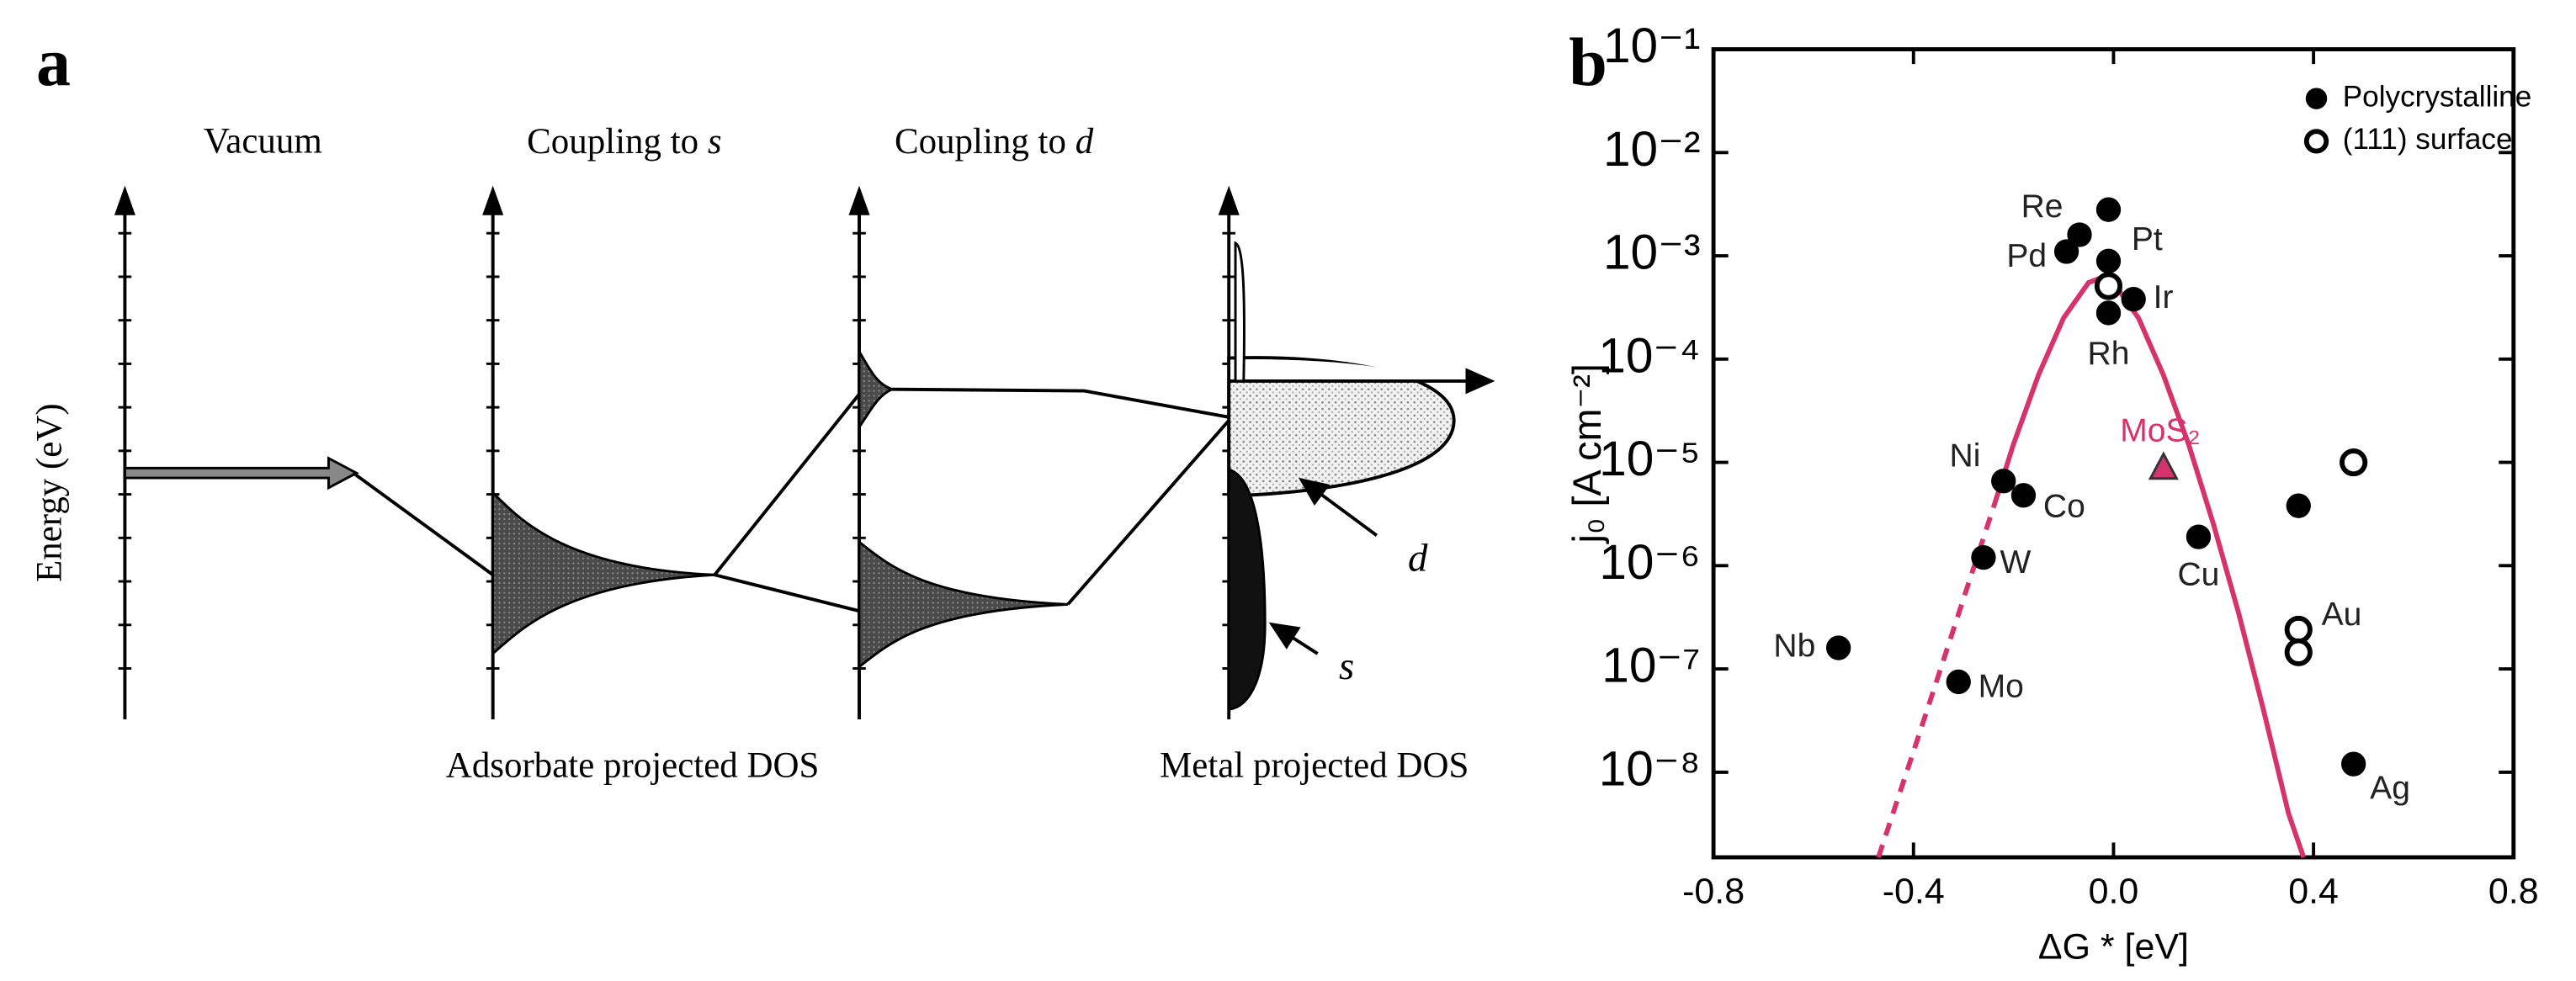 The width and height of the screenshot is (2576, 981). I want to click on legend-label: (111) surface, so click(2428, 139).